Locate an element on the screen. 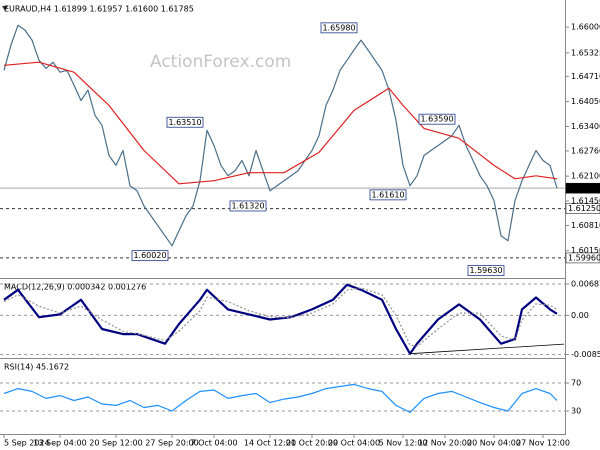 This screenshot has height=450, width=600. y-tick-label: -0.00856 is located at coordinates (585, 354).